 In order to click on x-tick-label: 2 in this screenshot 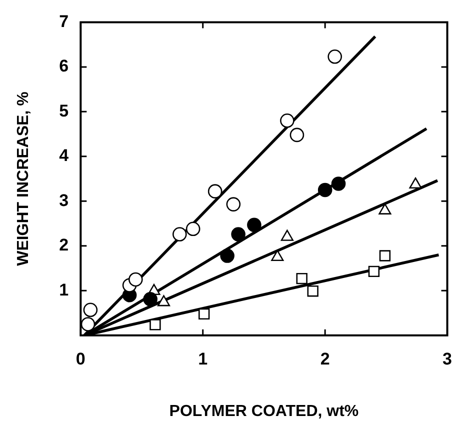, I will do `click(325, 358)`.